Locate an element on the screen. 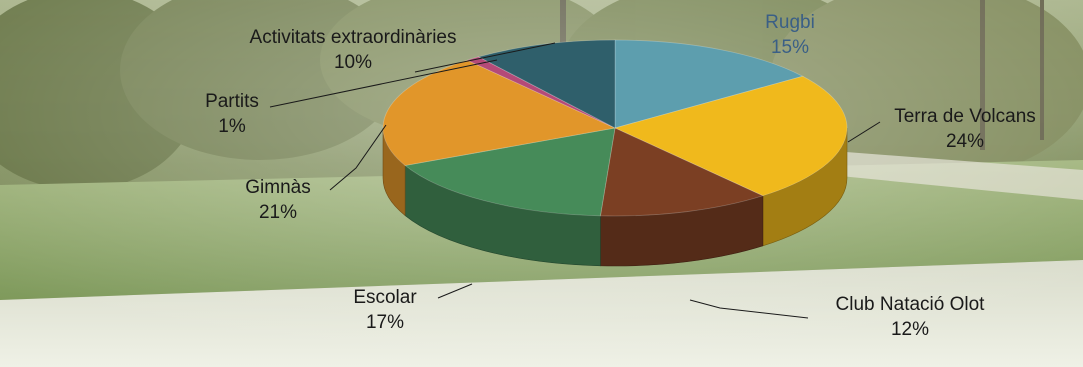 This screenshot has width=1083, height=367. slice-label-rugbi: Rugbi is located at coordinates (790, 22).